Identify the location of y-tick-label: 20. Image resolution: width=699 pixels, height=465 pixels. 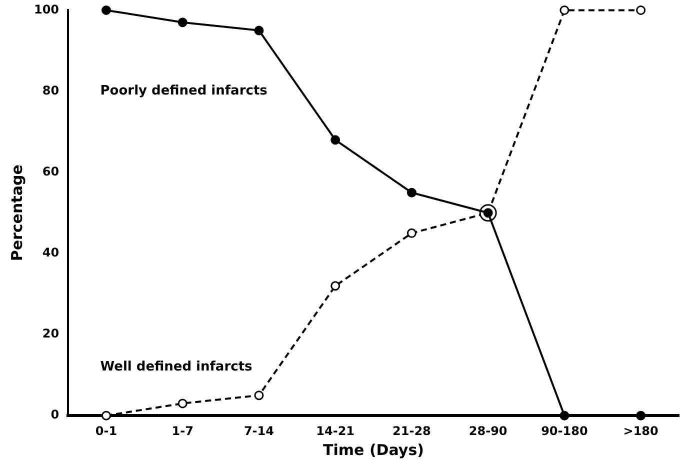
(51, 333).